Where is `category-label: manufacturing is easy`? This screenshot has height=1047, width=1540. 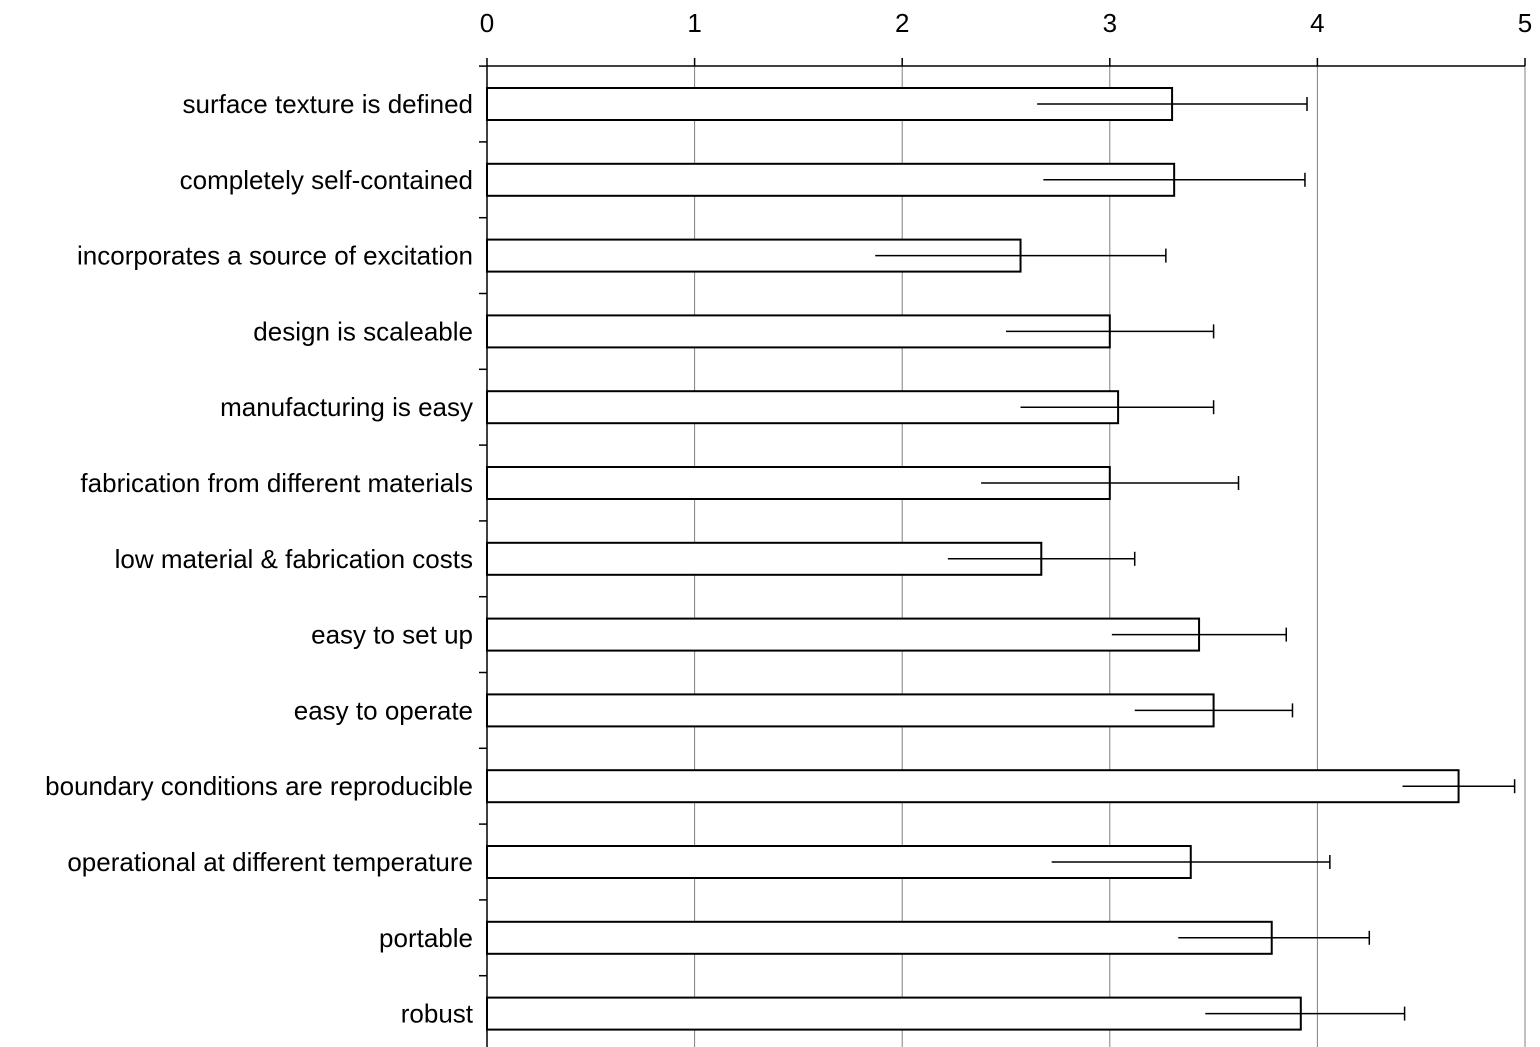 category-label: manufacturing is easy is located at coordinates (346, 407).